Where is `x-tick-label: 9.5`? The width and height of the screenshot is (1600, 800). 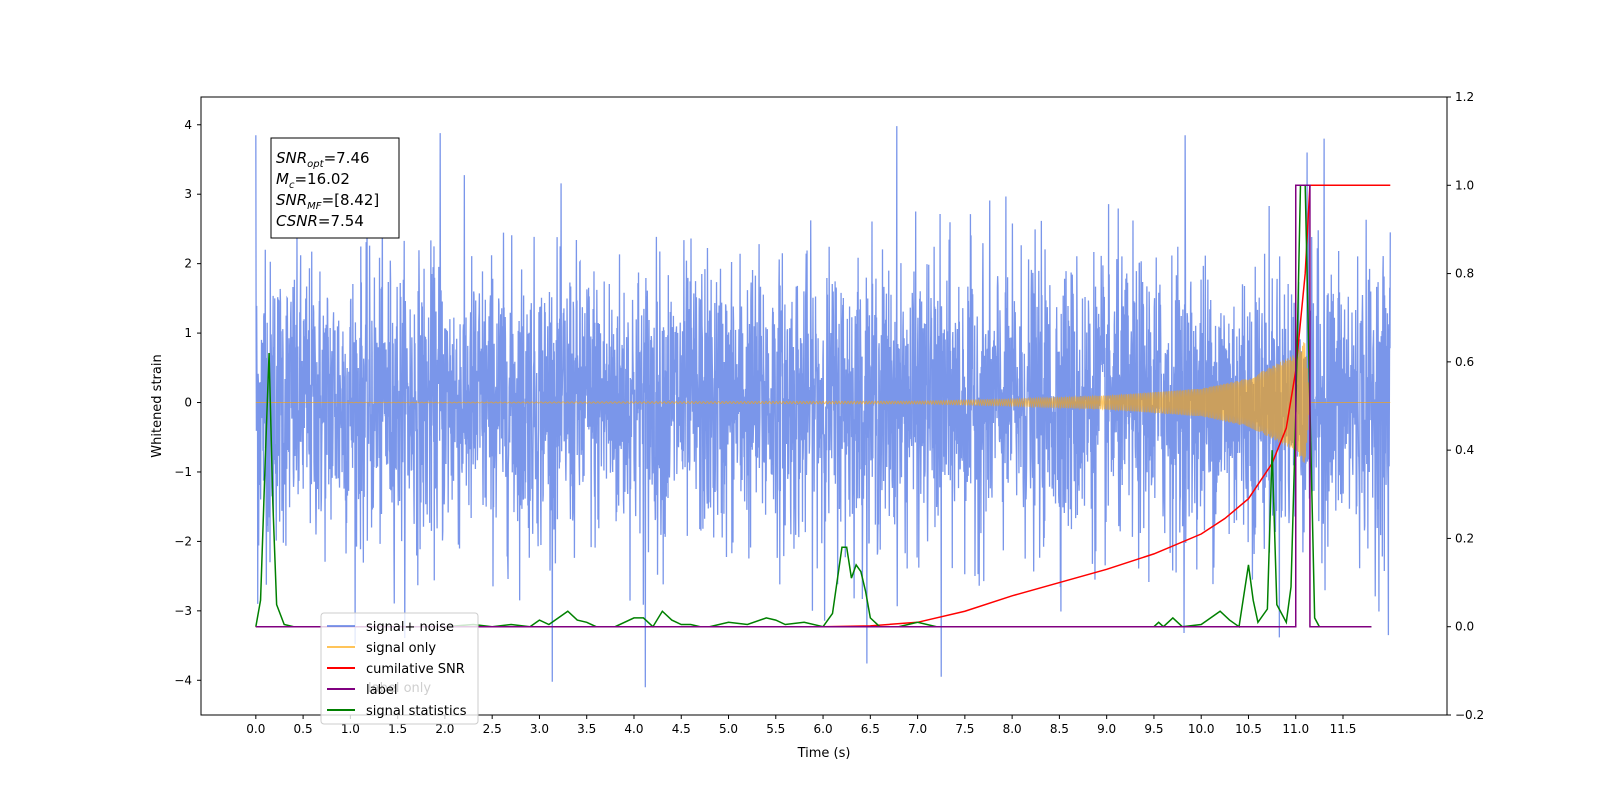 x-tick-label: 9.5 is located at coordinates (1153, 729).